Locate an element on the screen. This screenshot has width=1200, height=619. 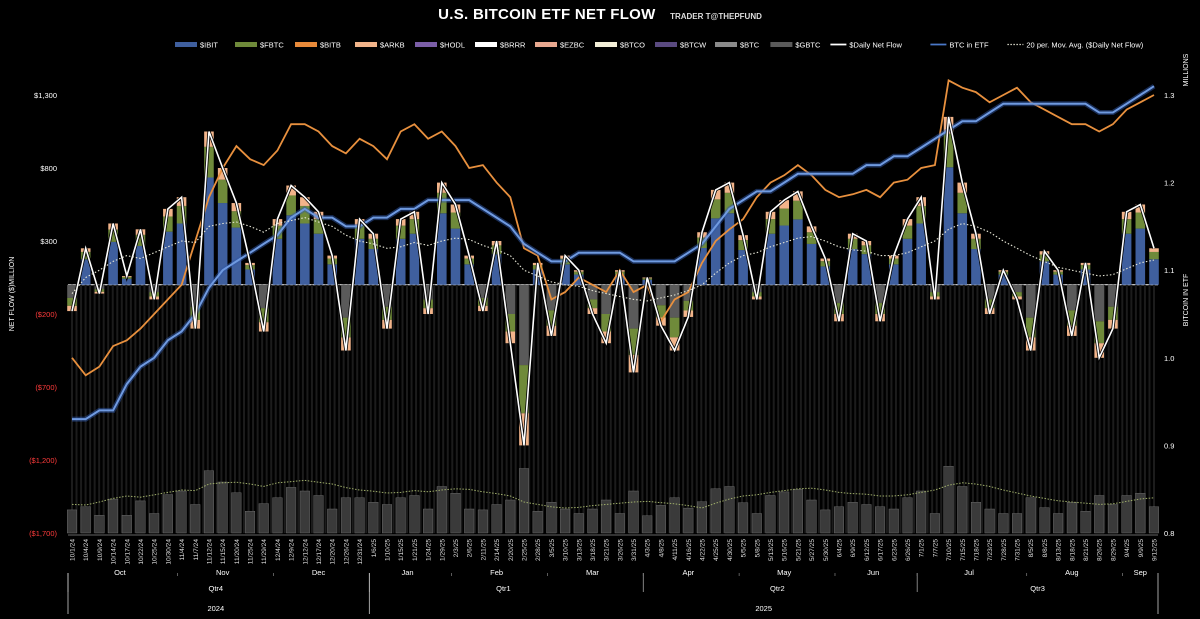
x-tick-label: 11/20/24 is located at coordinates (237, 552).